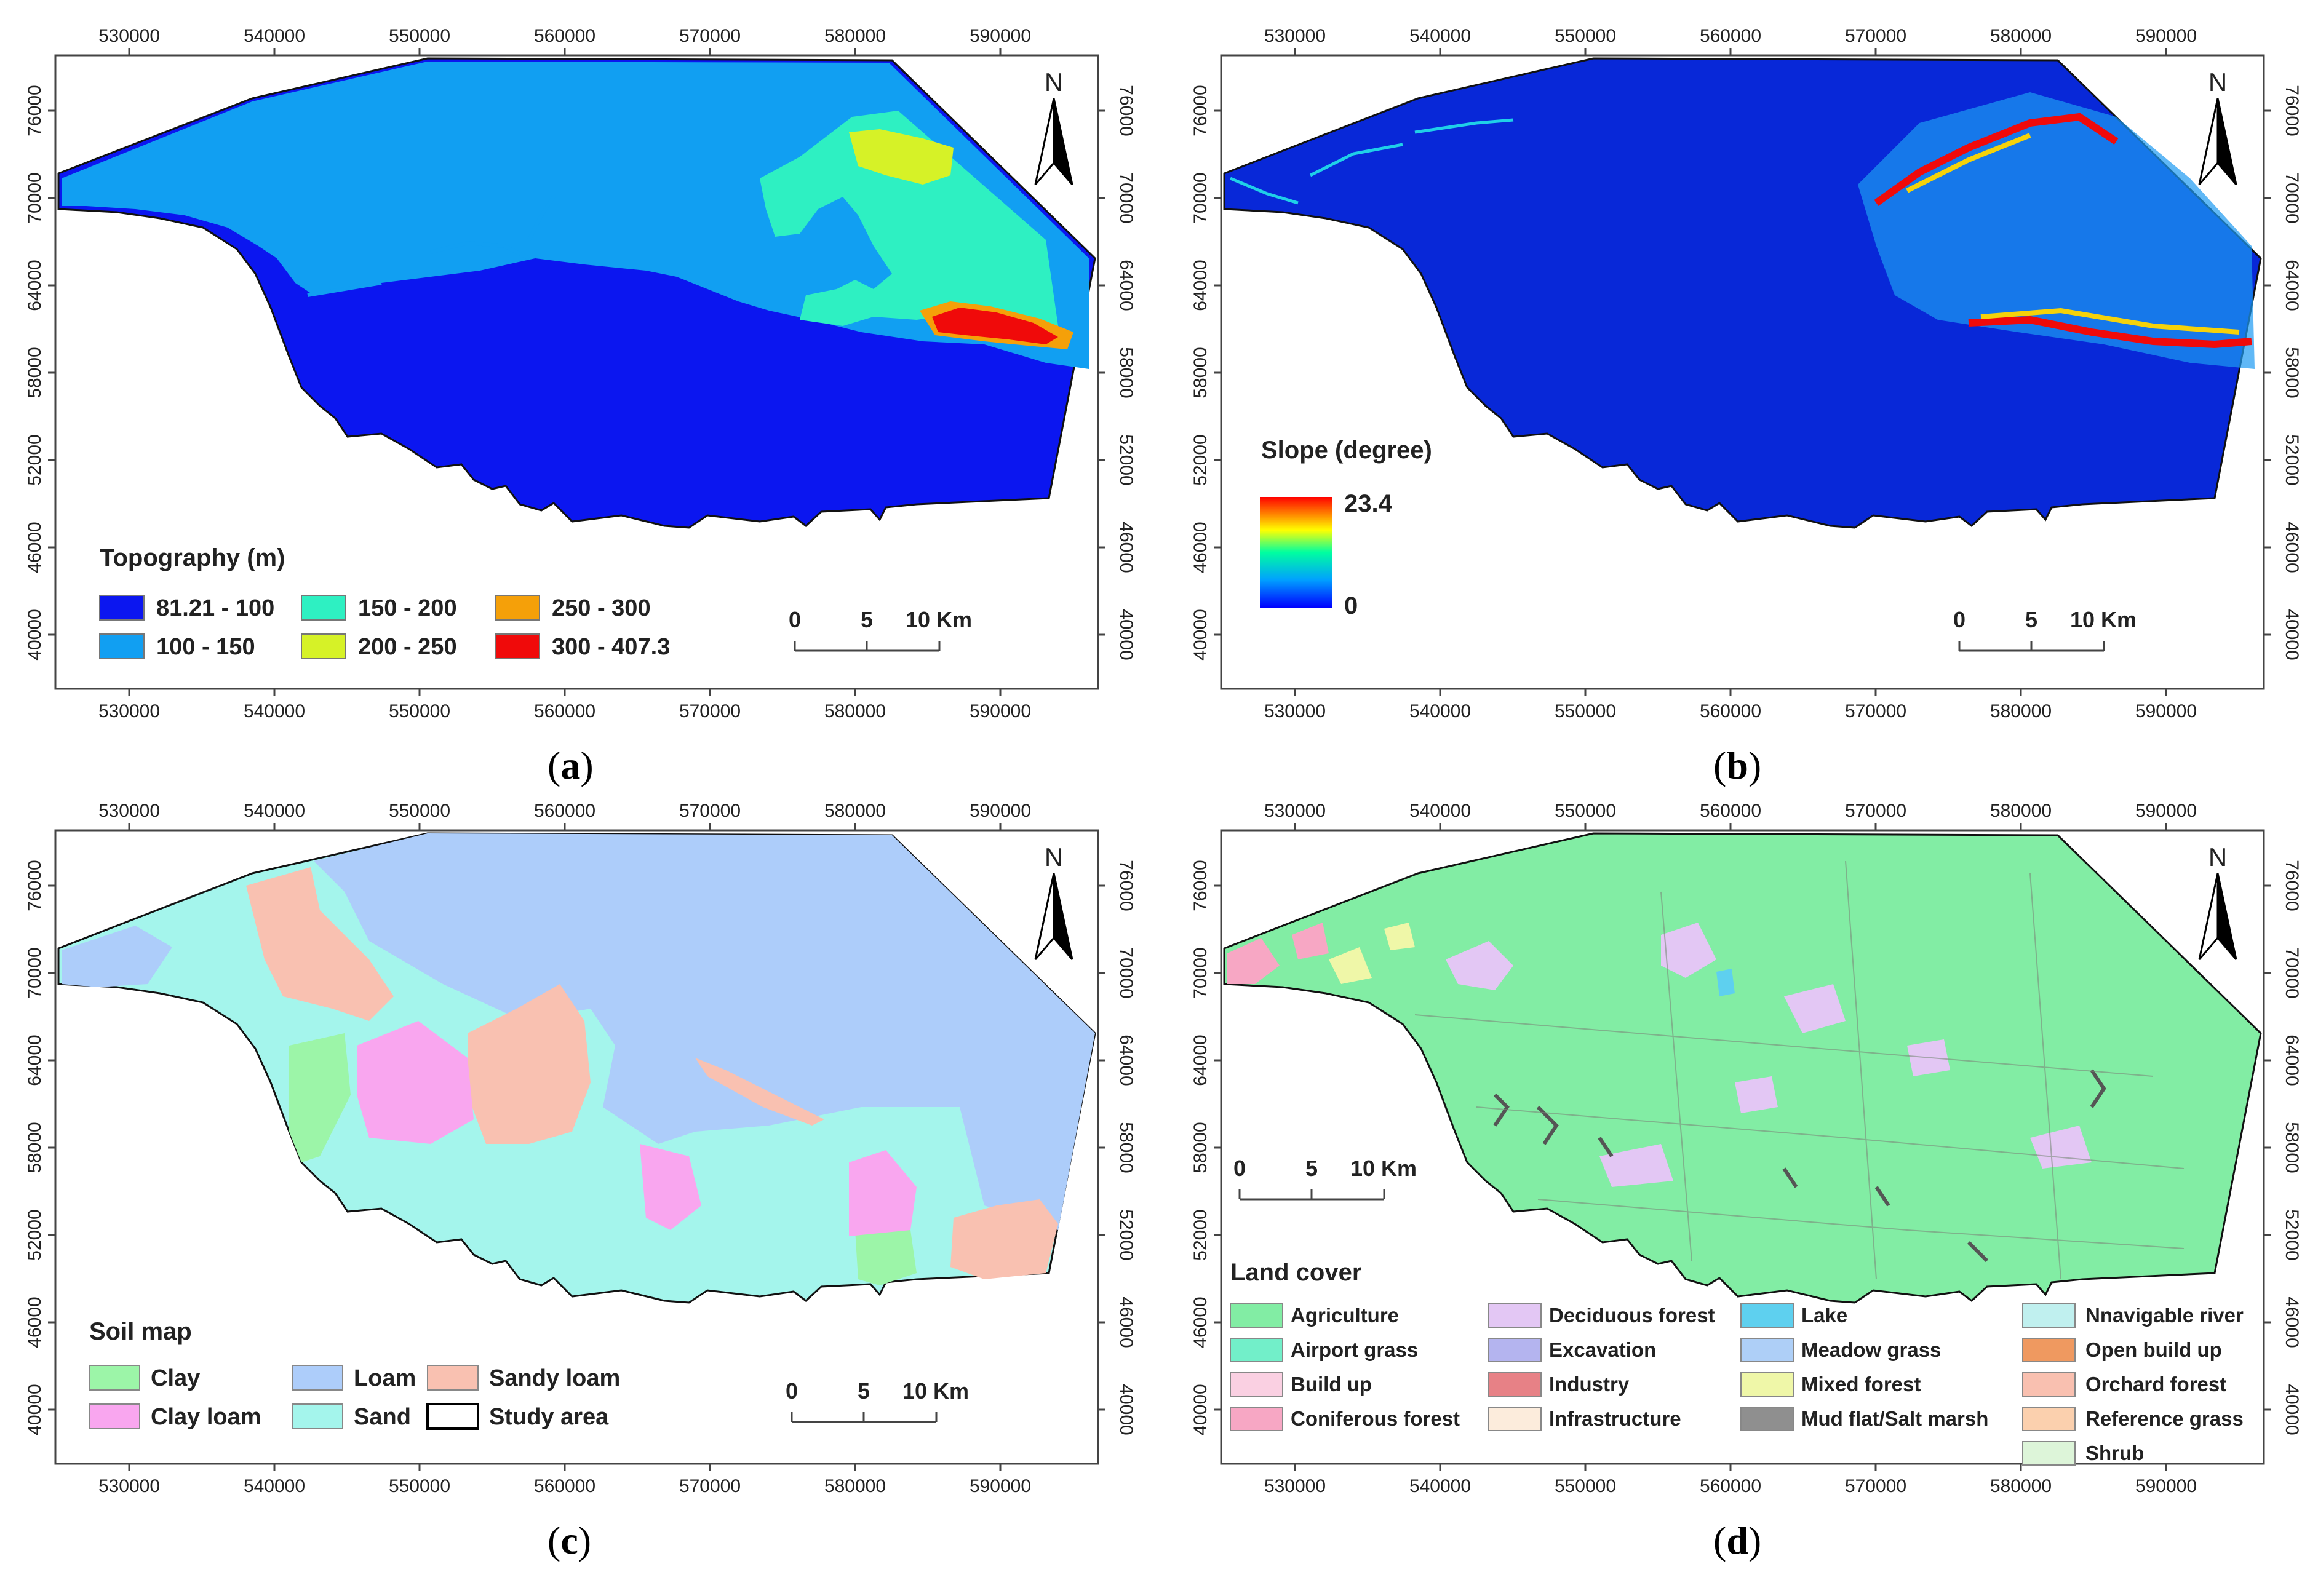 This screenshot has width=2318, height=1596. What do you see at coordinates (710, 36) in the screenshot?
I see `x-tick-label-top: 570000` at bounding box center [710, 36].